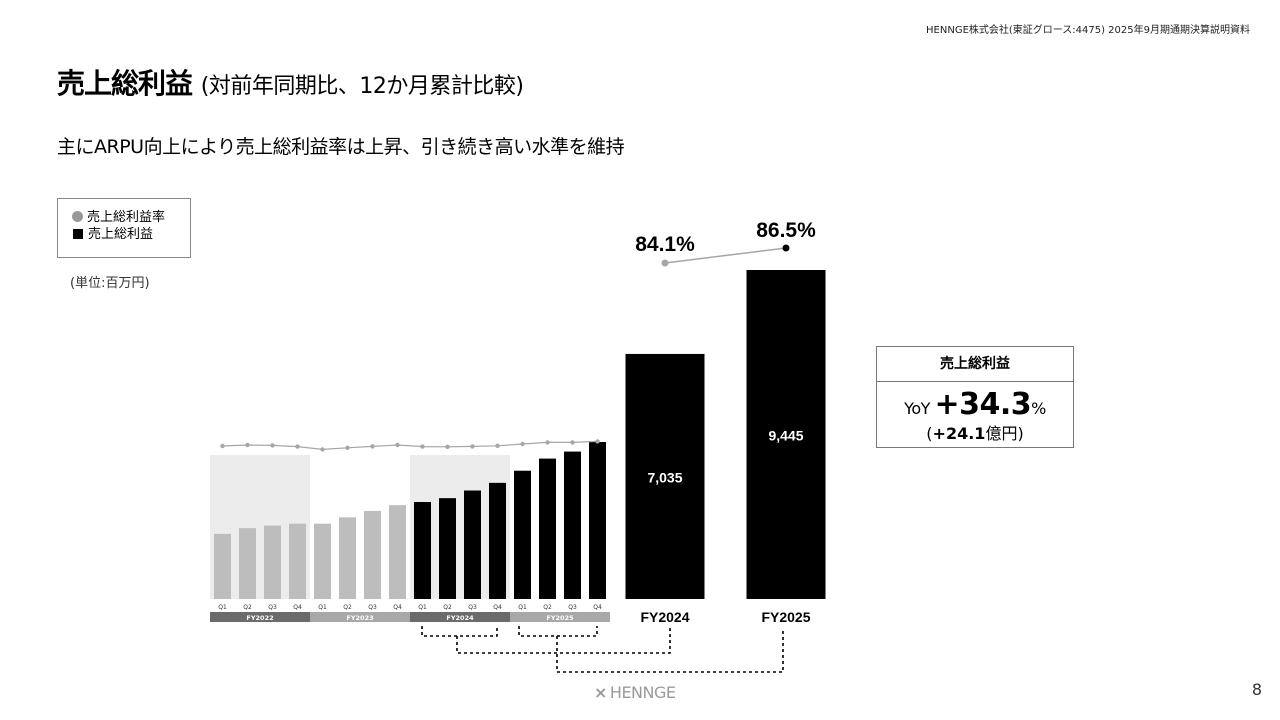  Describe the element at coordinates (1088, 30) in the screenshot. I see `header-note: HENNGE株式会社(東証グロース:4475) 2025年9月期通期決算説明資料` at that location.